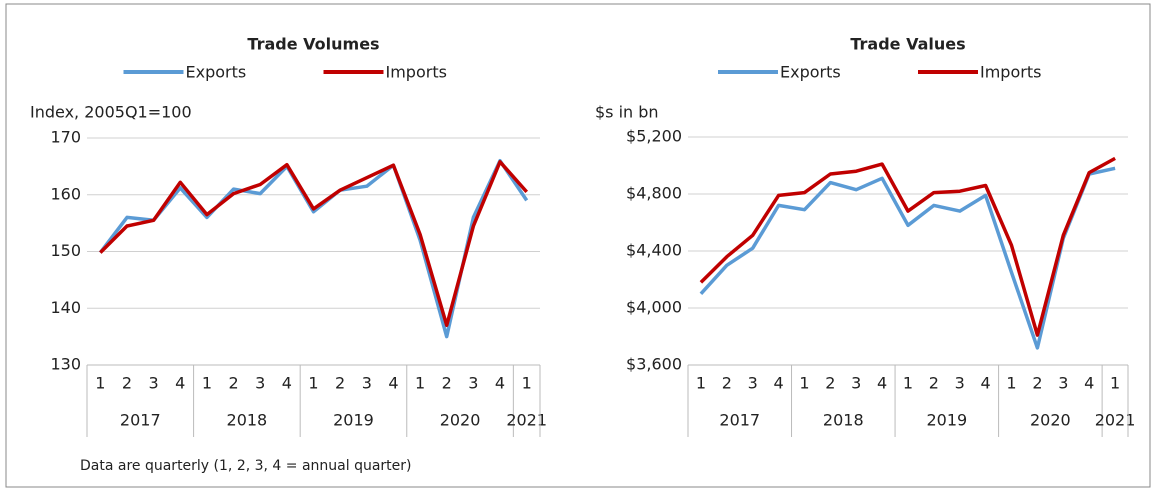  What do you see at coordinates (313, 44) in the screenshot?
I see `chart-title: Trade Volumes` at bounding box center [313, 44].